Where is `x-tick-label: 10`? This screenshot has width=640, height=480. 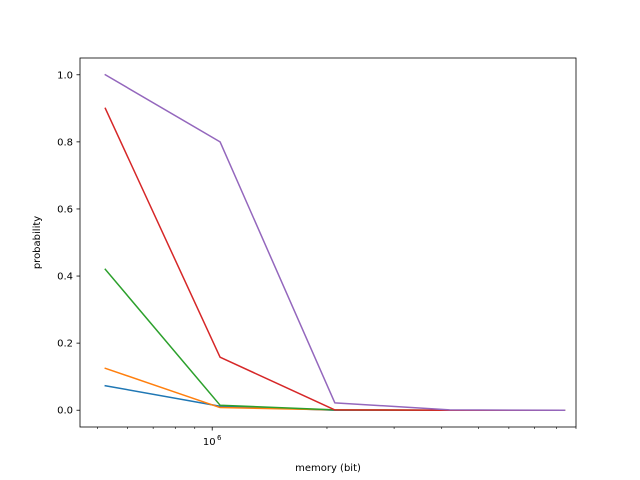
x-tick-label: 10 is located at coordinates (209, 442).